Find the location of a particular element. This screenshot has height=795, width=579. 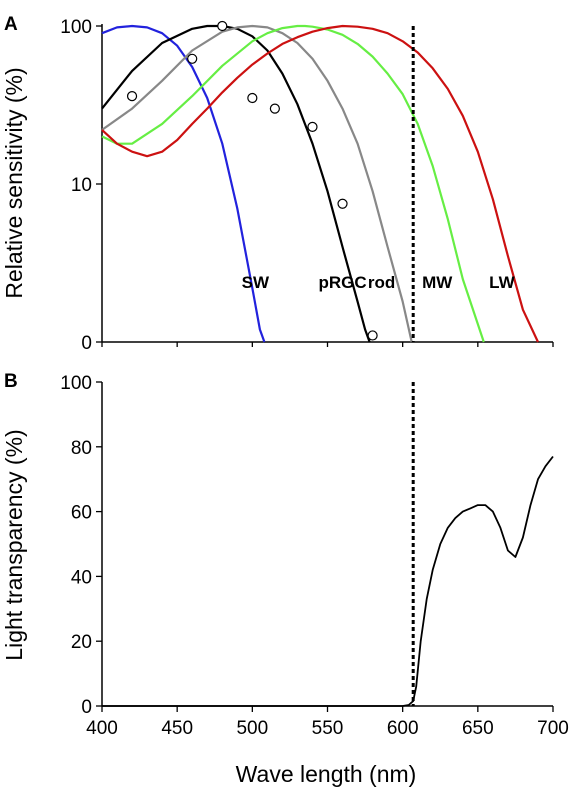

panel-b-x-tick-label: 450 is located at coordinates (177, 728).